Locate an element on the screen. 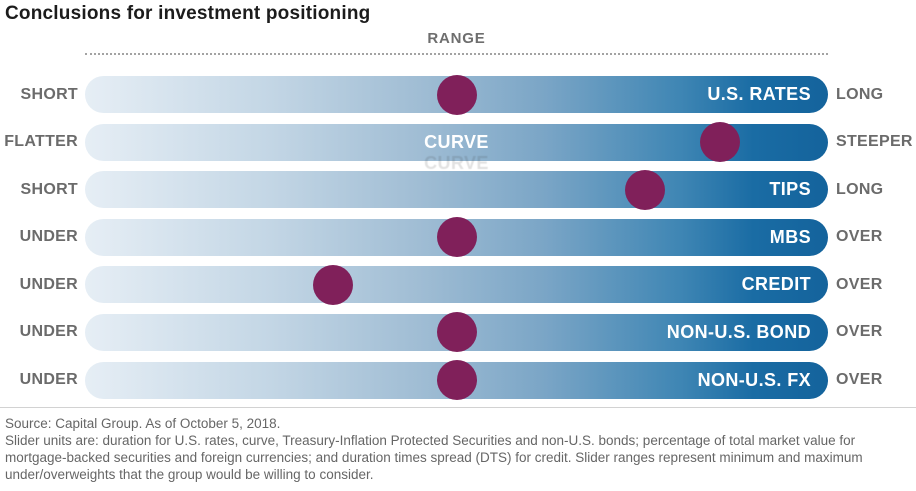  slider-bar: U.S. RATES is located at coordinates (456, 94).